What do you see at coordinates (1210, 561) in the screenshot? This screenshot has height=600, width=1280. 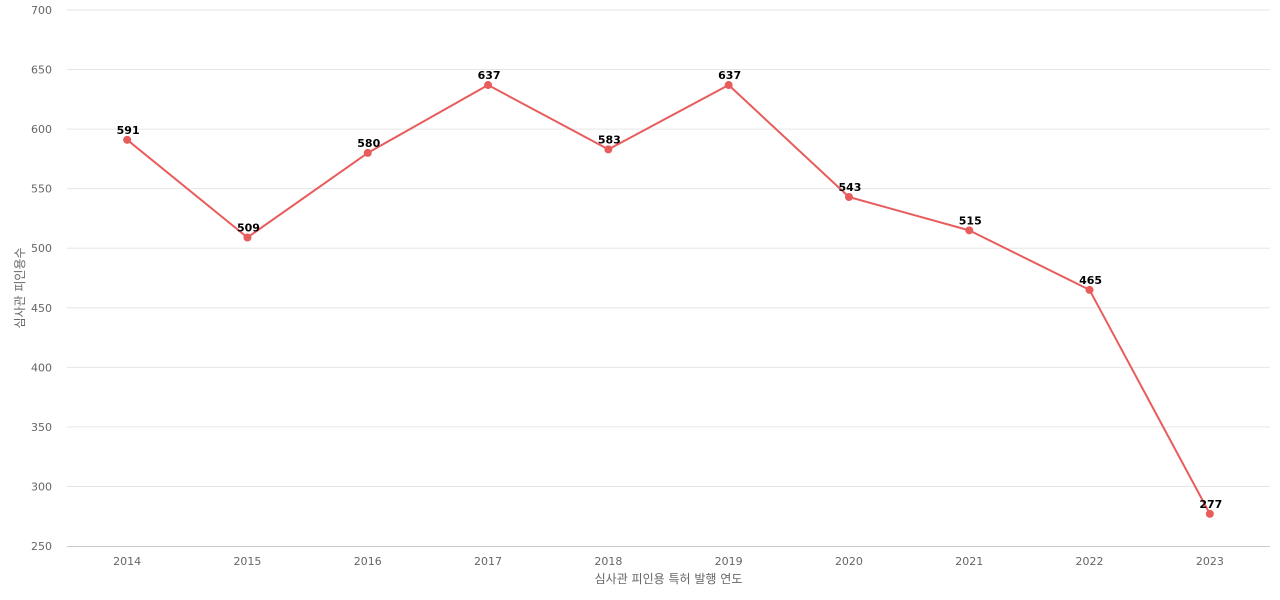 I see `x-tick-label: 2023` at bounding box center [1210, 561].